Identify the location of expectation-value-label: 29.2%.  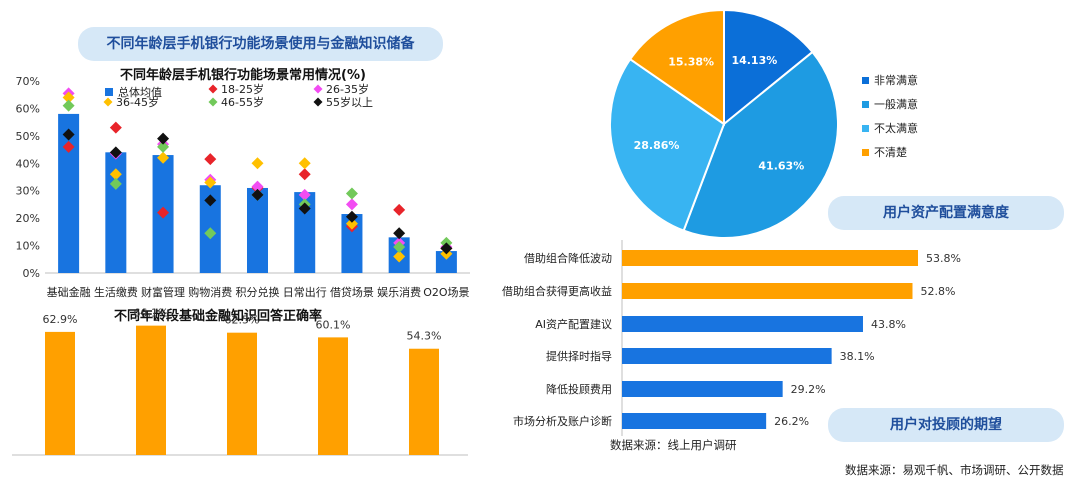
(808, 389).